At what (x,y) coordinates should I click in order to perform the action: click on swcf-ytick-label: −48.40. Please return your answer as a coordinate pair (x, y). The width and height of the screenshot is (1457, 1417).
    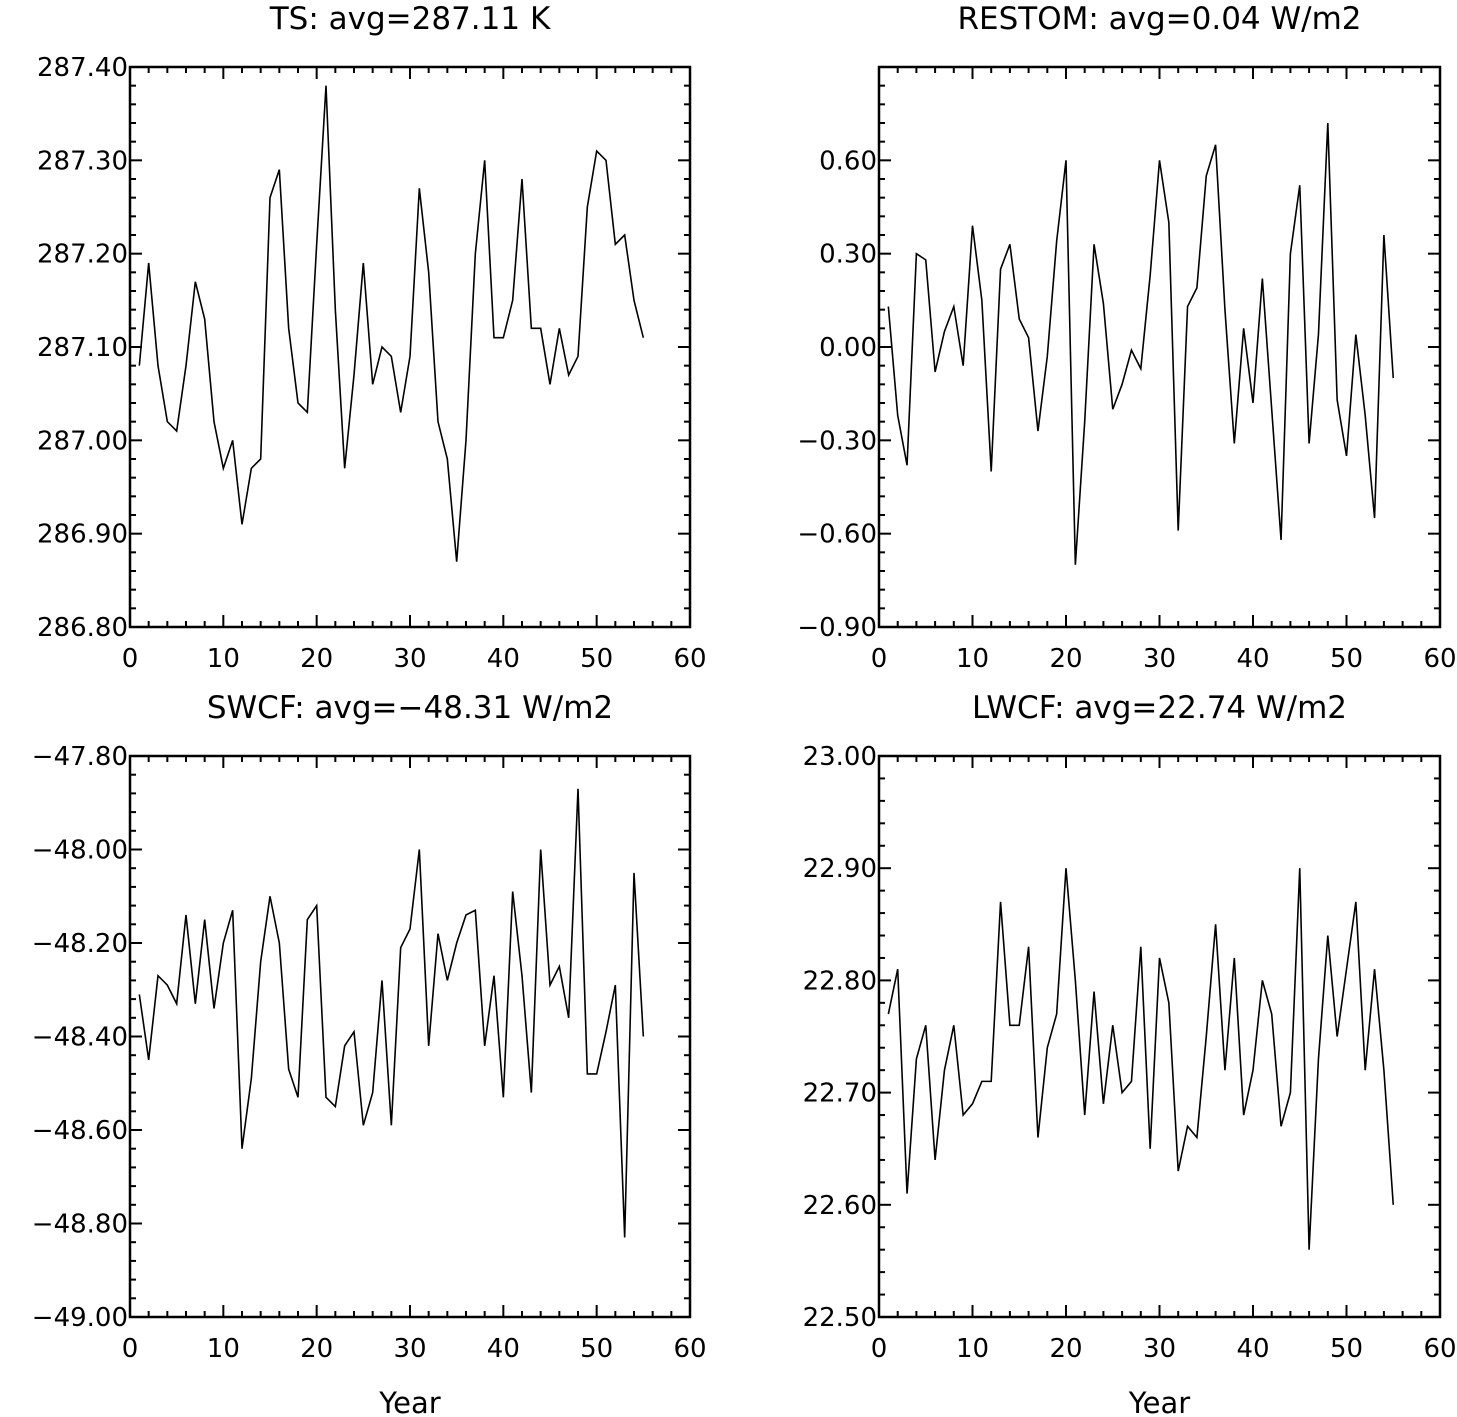
    Looking at the image, I should click on (80, 1038).